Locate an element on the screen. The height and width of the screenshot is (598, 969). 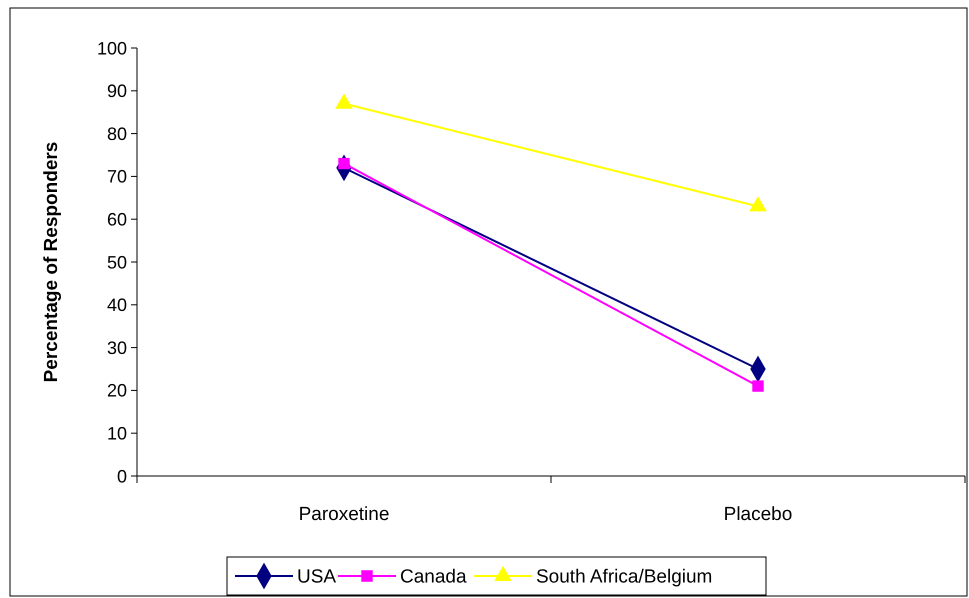
y-tick-label: 40 is located at coordinates (116, 305).